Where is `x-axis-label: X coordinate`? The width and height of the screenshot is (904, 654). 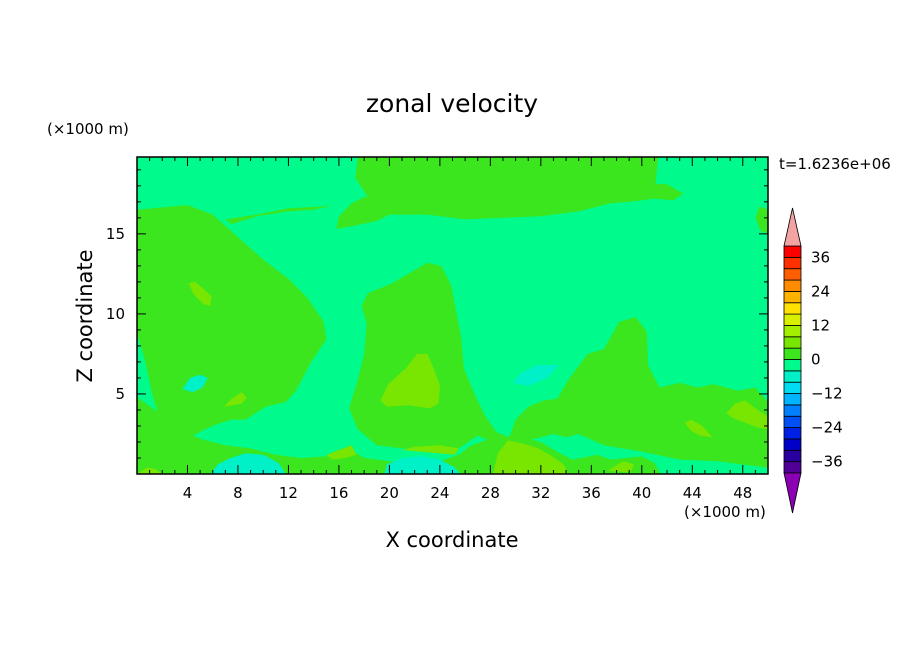
x-axis-label: X coordinate is located at coordinates (451, 540).